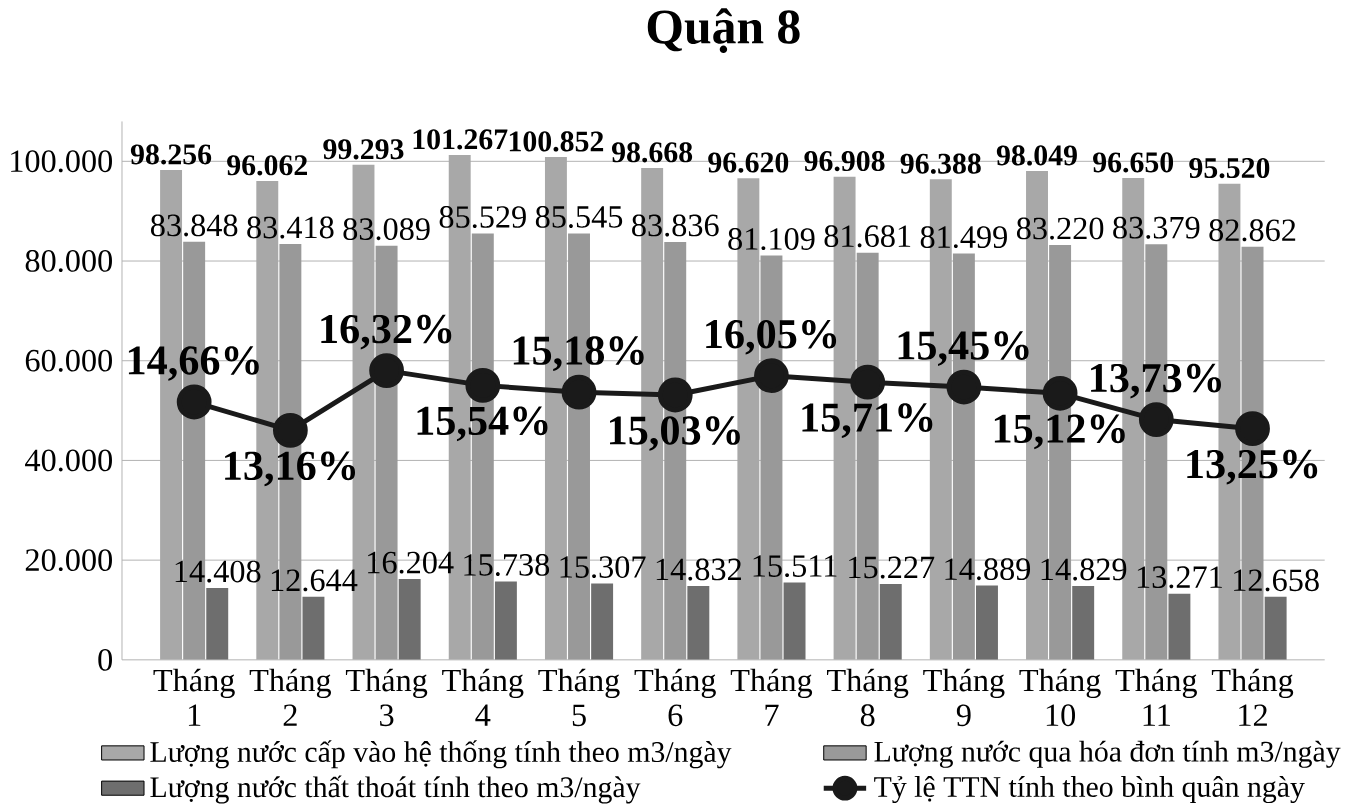 This screenshot has height=811, width=1353. I want to click on y-tick-label: 40.000, so click(68, 460).